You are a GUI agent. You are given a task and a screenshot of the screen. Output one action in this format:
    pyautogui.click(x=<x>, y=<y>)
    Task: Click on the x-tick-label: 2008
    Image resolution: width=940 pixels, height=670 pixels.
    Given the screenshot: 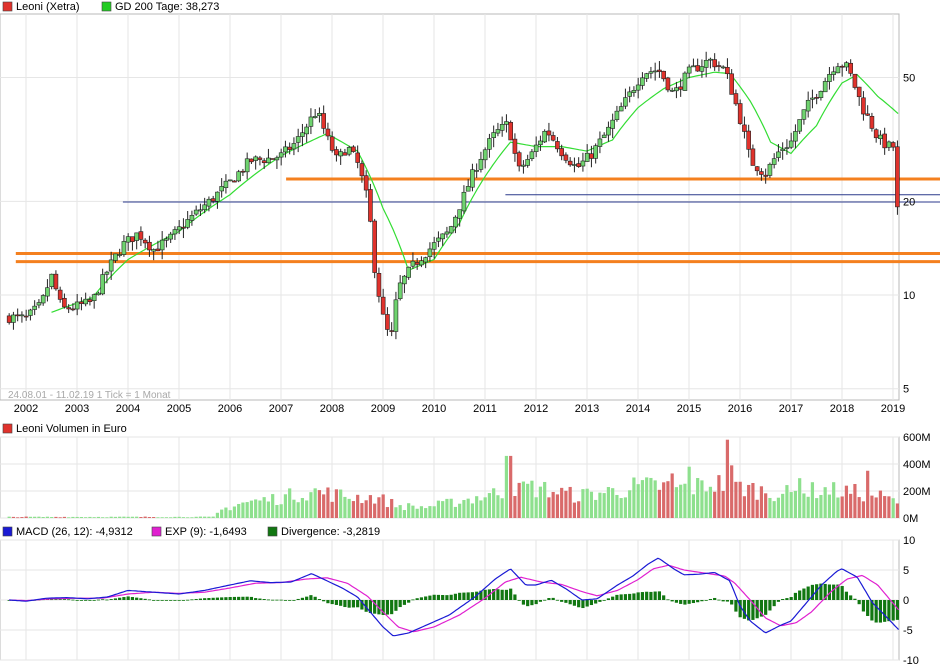 What is the action you would take?
    pyautogui.click(x=332, y=409)
    